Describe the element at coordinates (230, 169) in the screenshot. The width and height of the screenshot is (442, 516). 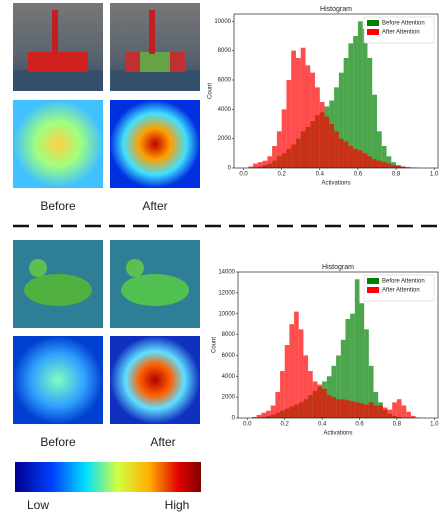
I see `y-tick-label: 0` at that location.